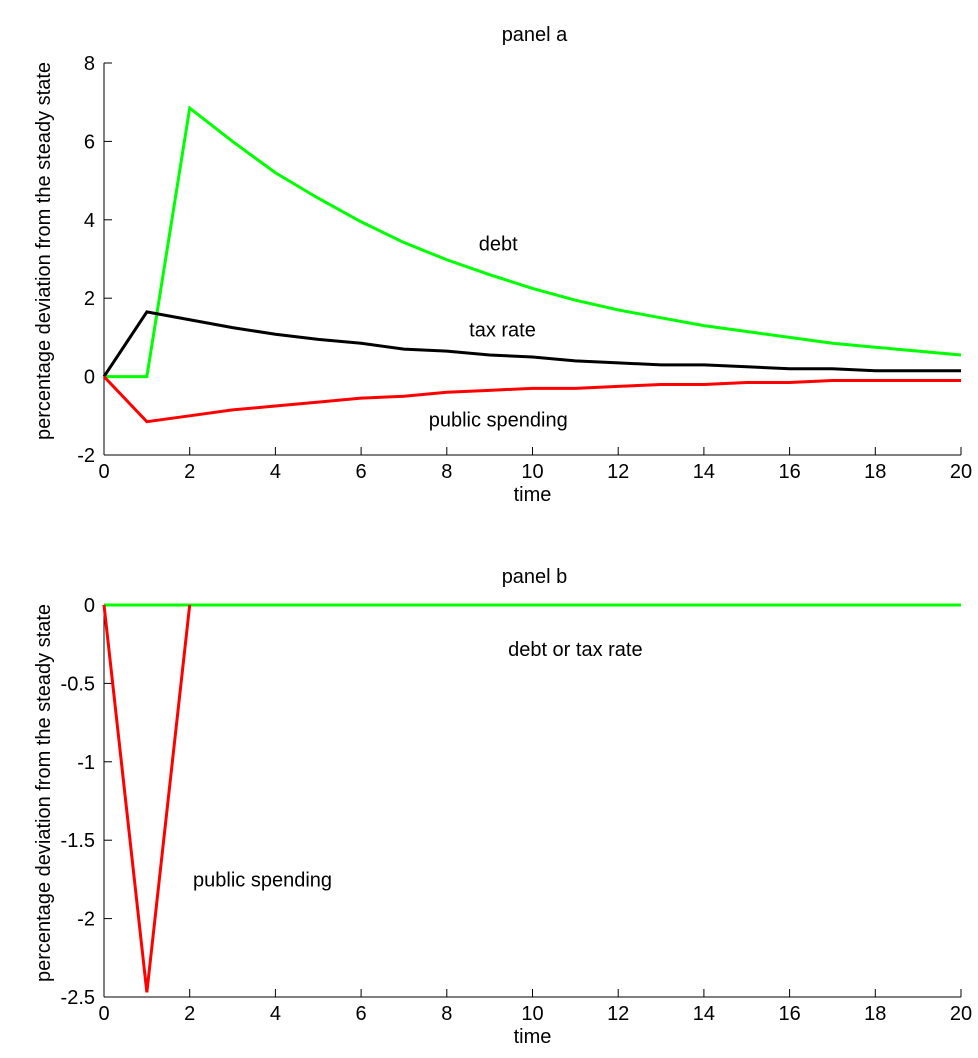  I want to click on chart-title: panel b, so click(535, 577).